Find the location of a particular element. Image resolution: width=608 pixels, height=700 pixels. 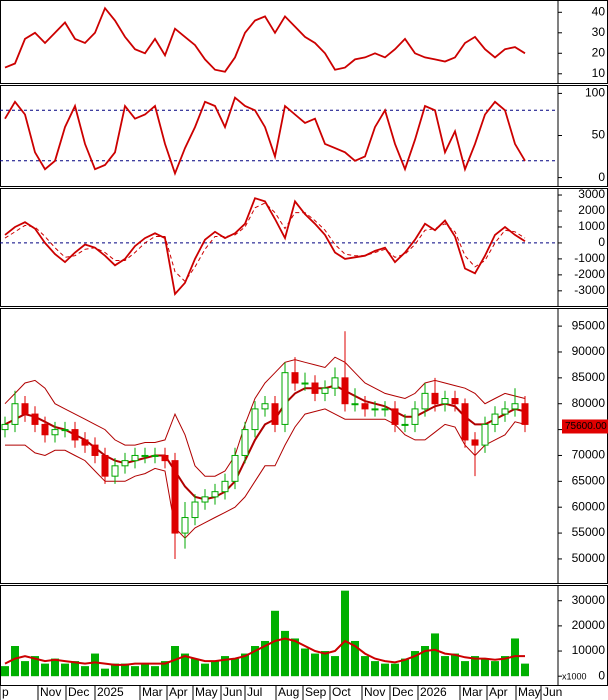

unit-label: x1000 is located at coordinates (574, 676).